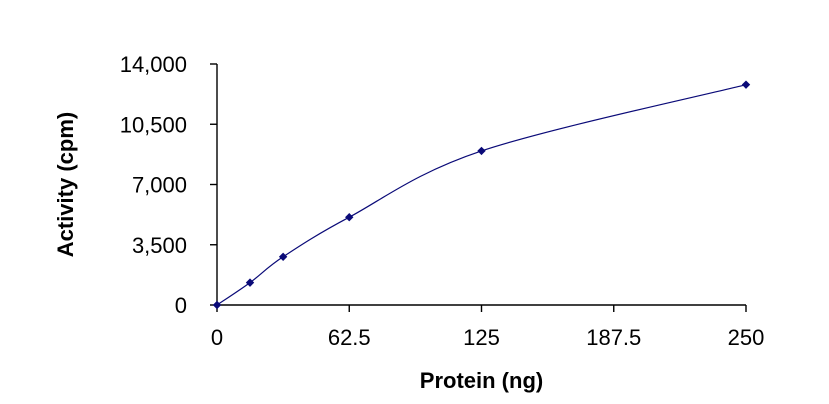 This screenshot has width=829, height=404. Describe the element at coordinates (181, 305) in the screenshot. I see `y-tick-label: 0` at that location.